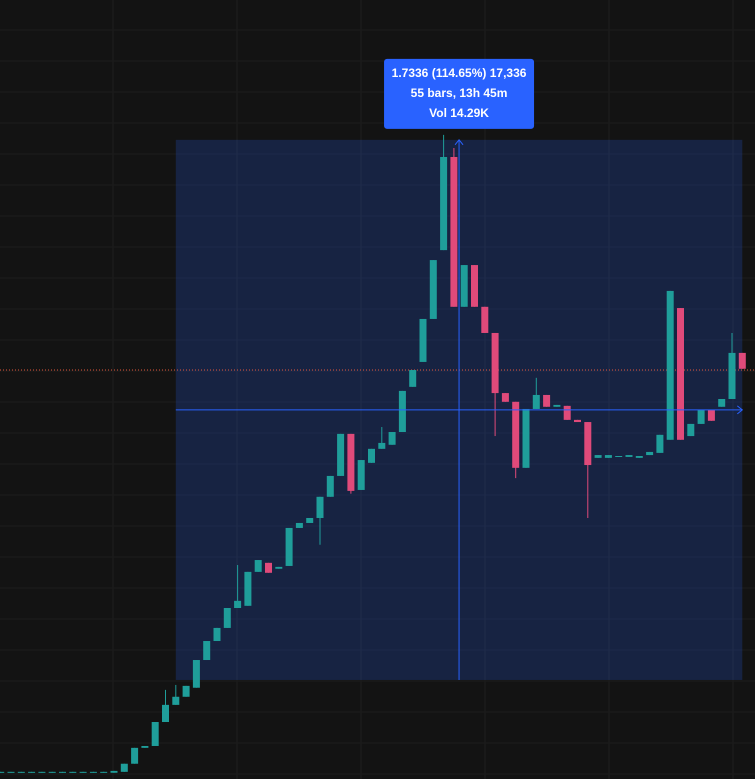 The image size is (755, 779). I want to click on measure-label: 1.7336 (114.65%) 17,336, so click(459, 73).